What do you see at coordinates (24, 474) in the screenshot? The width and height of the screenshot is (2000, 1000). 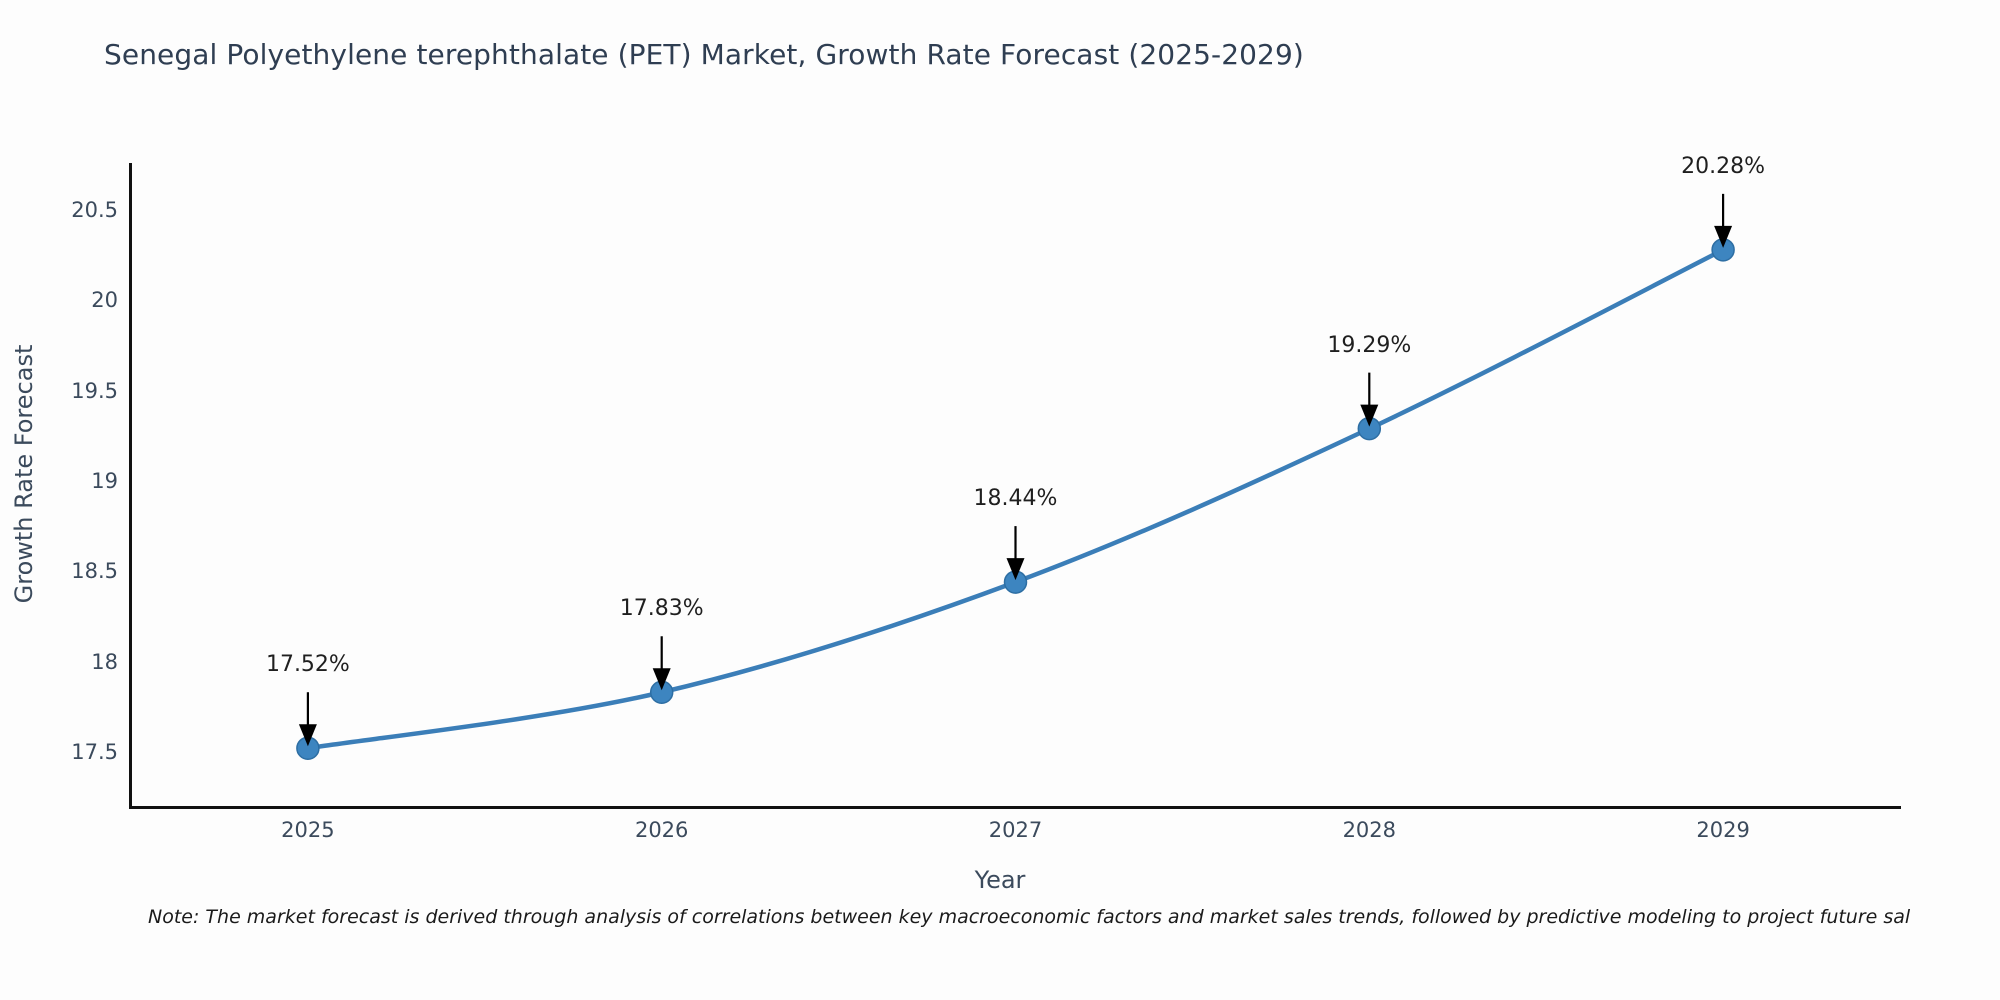 I see `y-axis-title: Growth Rate Forecast` at bounding box center [24, 474].